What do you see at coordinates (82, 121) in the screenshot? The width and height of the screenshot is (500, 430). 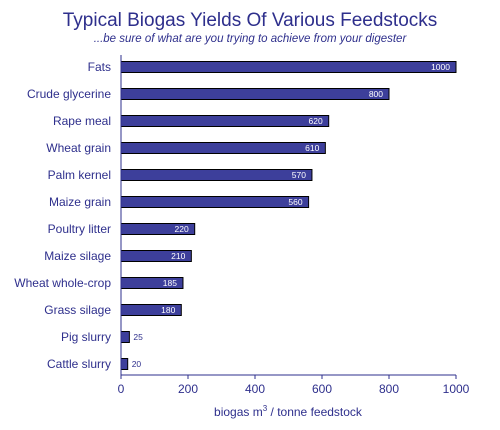 I see `category-label: Rape meal` at bounding box center [82, 121].